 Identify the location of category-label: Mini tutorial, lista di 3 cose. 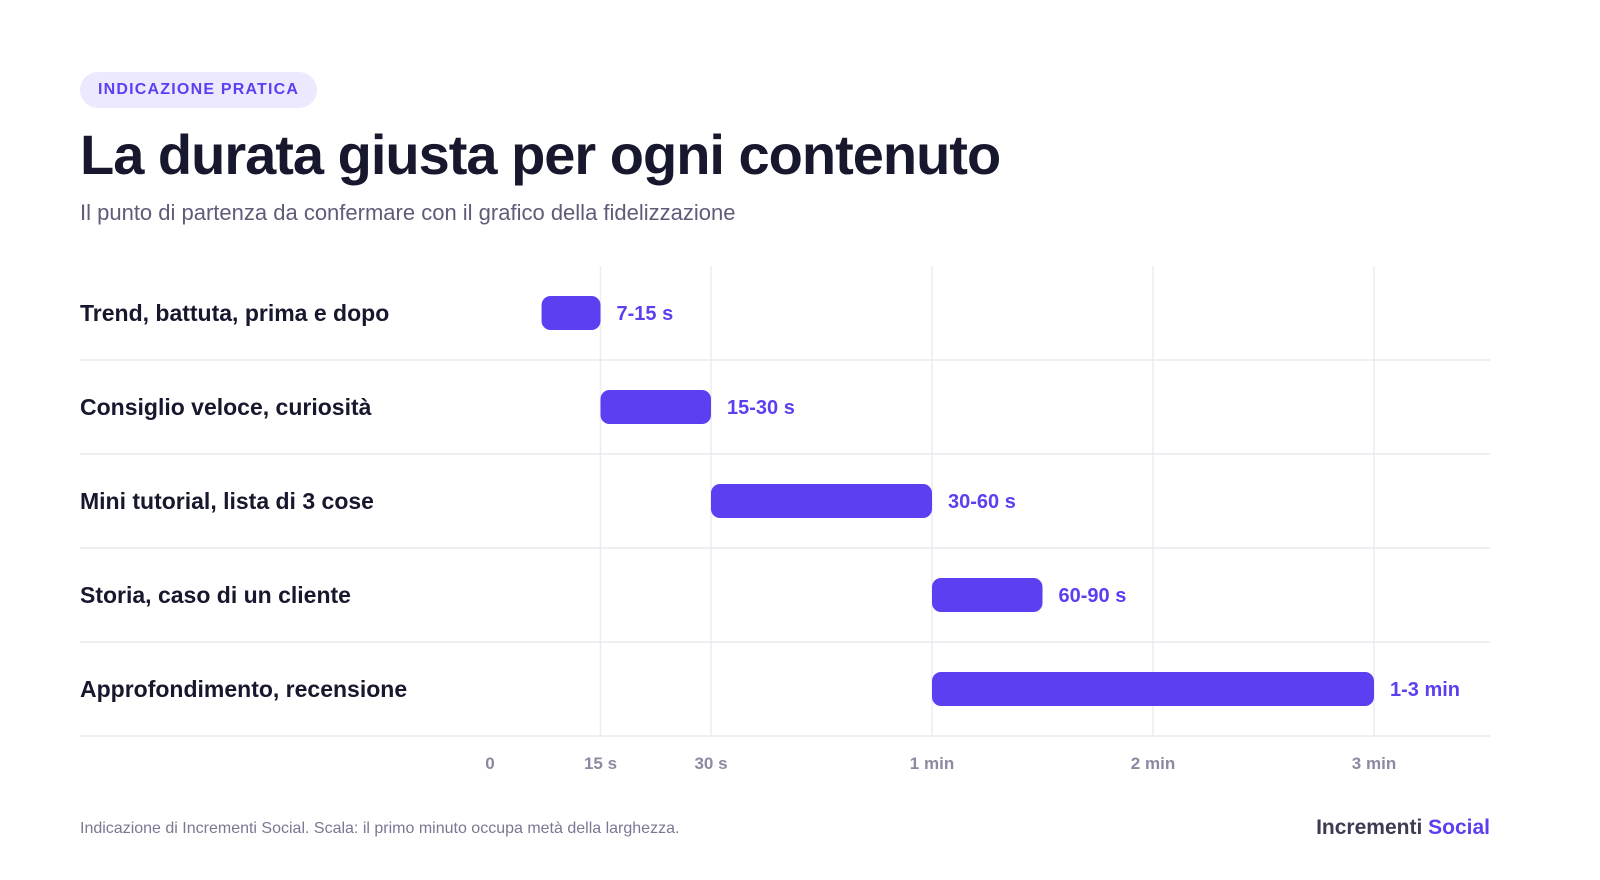
(227, 501).